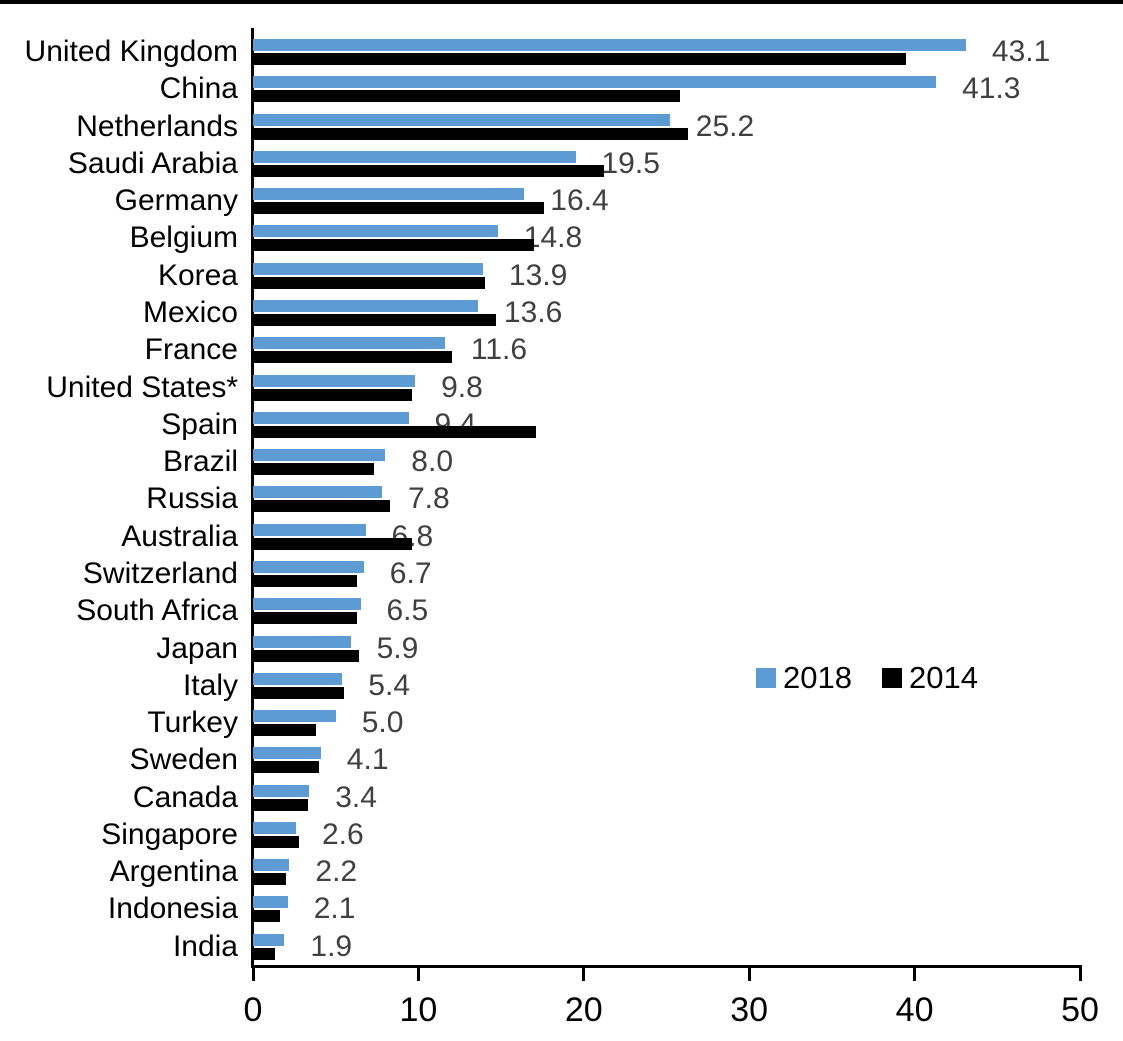 The width and height of the screenshot is (1123, 1041). Describe the element at coordinates (192, 722) in the screenshot. I see `category-label: Turkey` at that location.